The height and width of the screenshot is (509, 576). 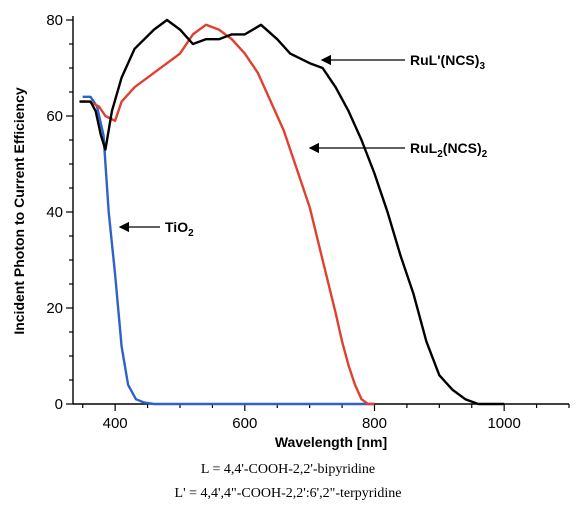 I want to click on annotation-rul2: RuL2(NCS)2, so click(x=449, y=150).